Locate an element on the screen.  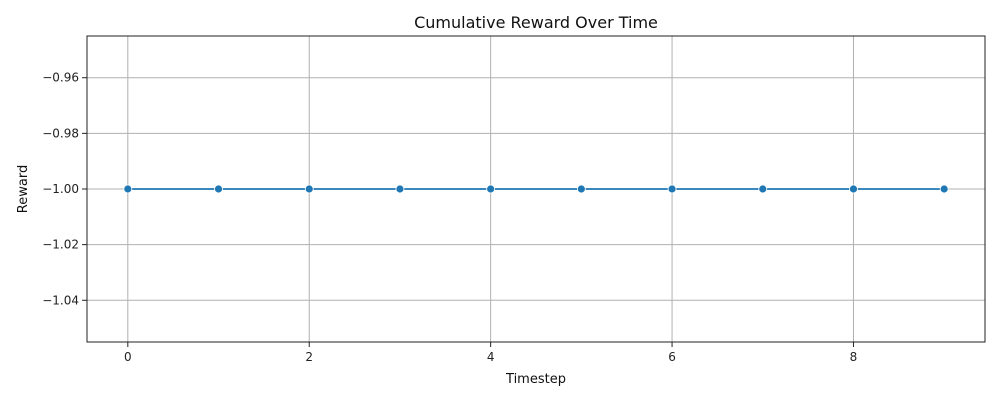
y-tick-label: −1.02 is located at coordinates (60, 245).